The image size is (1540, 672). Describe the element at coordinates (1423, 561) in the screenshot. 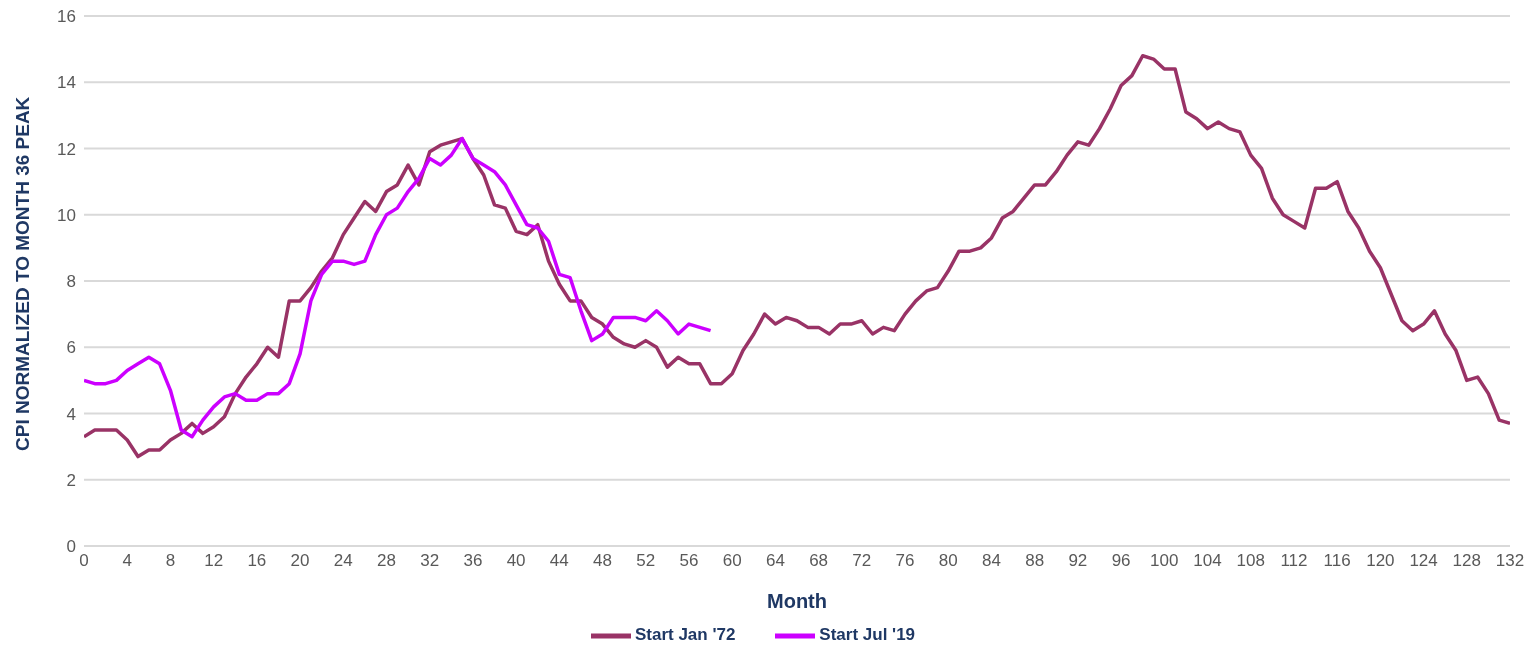

I see `x-tick-label: 124` at that location.